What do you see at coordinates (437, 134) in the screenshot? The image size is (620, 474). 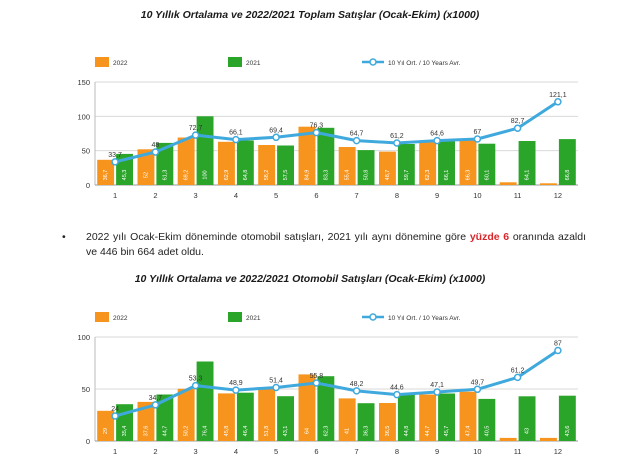 I see `avg-value-label: 64,6` at bounding box center [437, 134].